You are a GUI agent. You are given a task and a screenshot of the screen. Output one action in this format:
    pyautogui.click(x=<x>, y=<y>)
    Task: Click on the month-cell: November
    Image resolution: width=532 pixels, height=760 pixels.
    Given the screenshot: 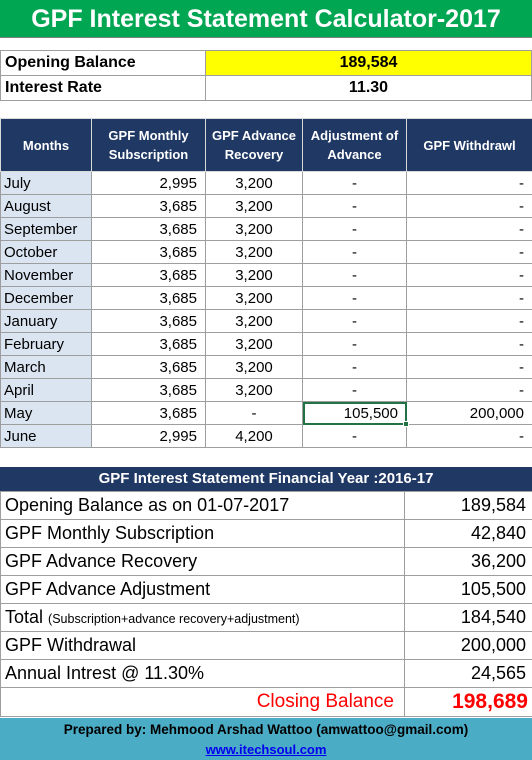 What is the action you would take?
    pyautogui.click(x=46, y=275)
    